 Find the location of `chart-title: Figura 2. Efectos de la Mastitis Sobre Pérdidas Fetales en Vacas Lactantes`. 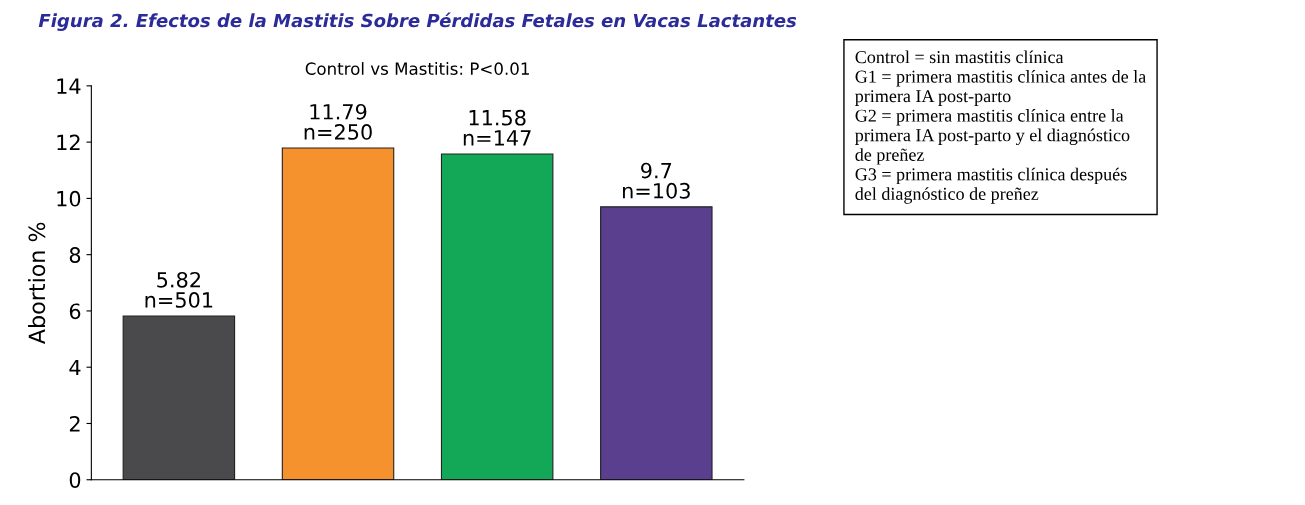

chart-title: Figura 2. Efectos de la Mastitis Sobre Pérdidas Fetales en Vacas Lactantes is located at coordinates (417, 21).